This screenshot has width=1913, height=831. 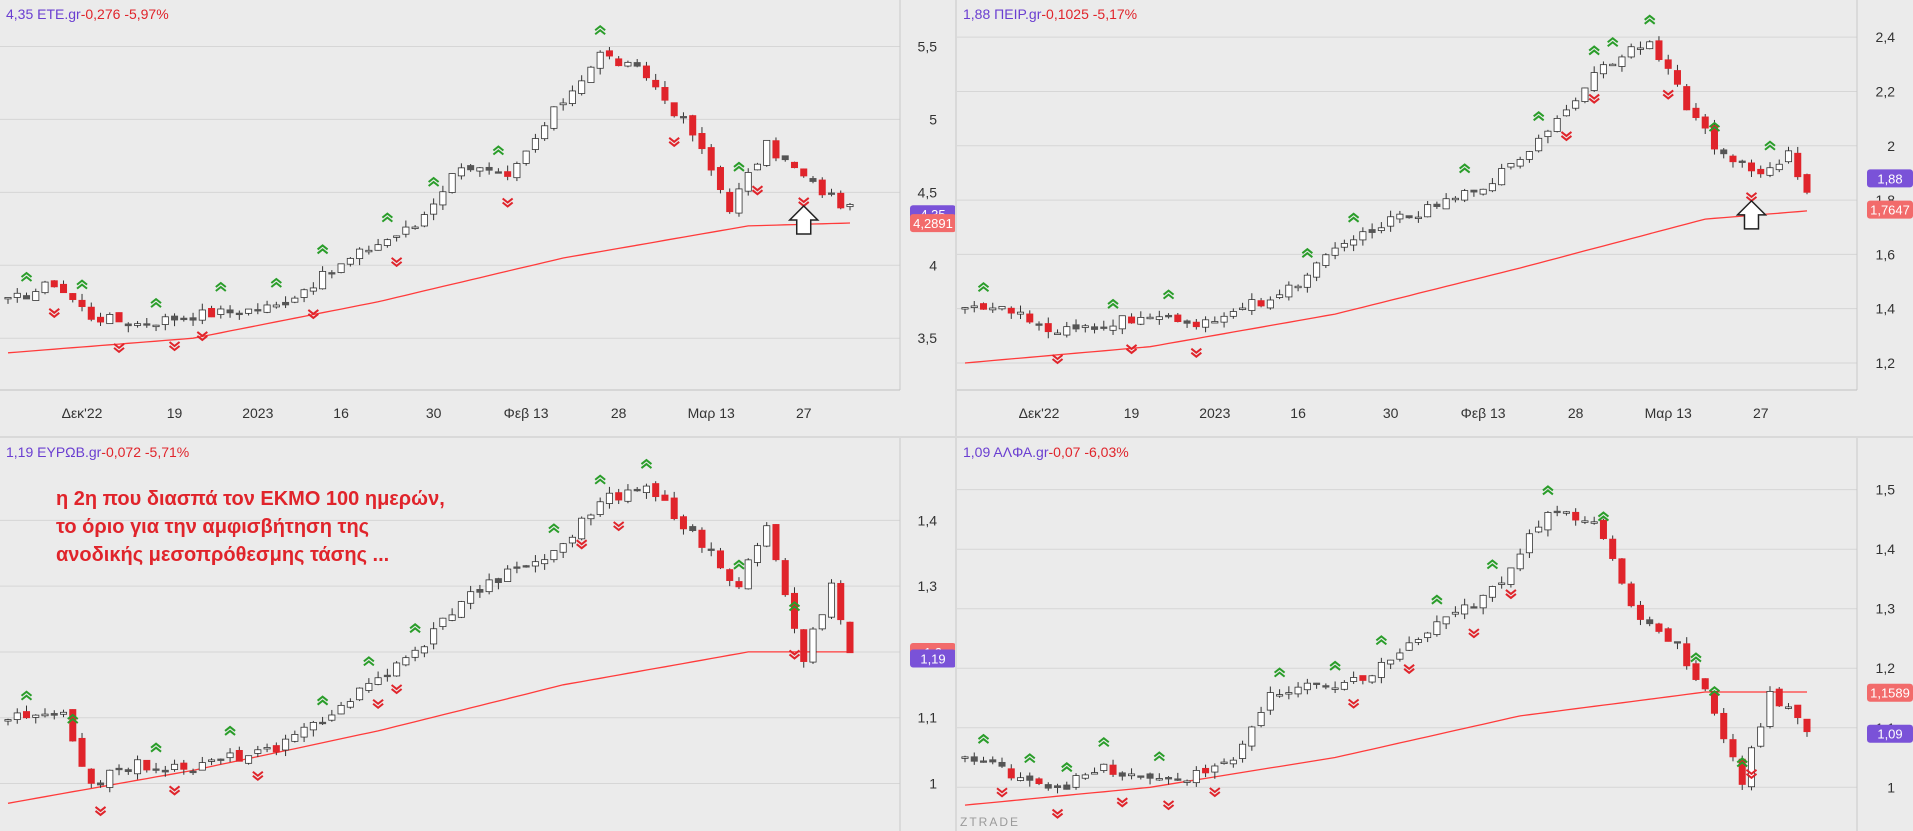 What do you see at coordinates (59, 14) in the screenshot?
I see `header-symbol: ΕΤΕ.gr` at bounding box center [59, 14].